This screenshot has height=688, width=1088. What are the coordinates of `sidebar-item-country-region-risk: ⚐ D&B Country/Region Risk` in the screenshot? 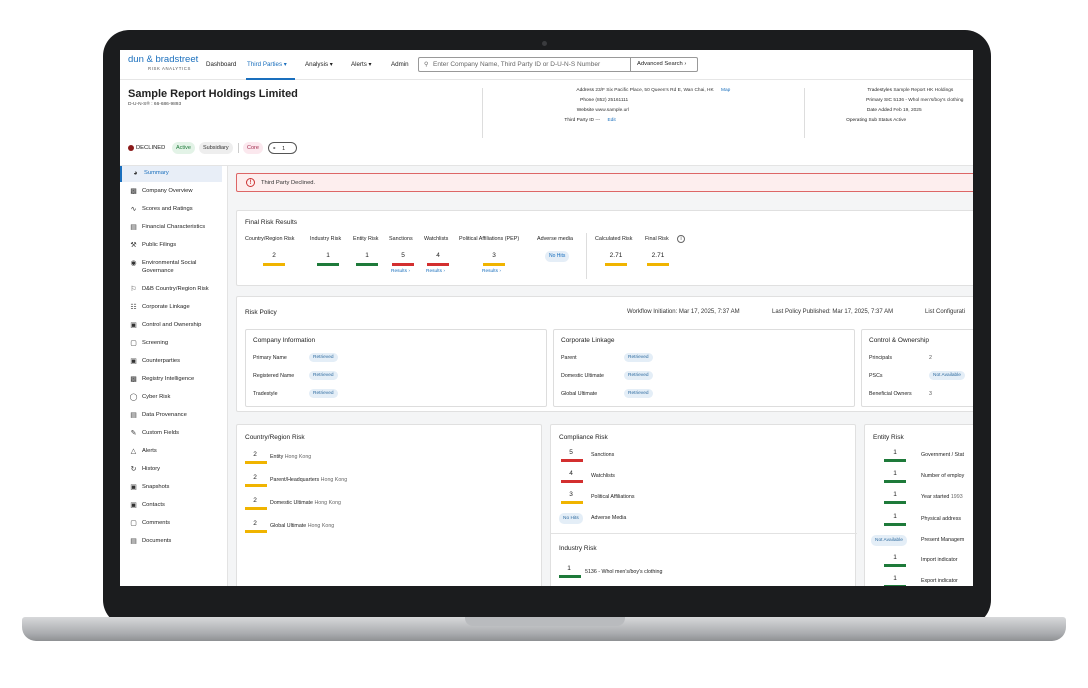 It's located at (171, 290).